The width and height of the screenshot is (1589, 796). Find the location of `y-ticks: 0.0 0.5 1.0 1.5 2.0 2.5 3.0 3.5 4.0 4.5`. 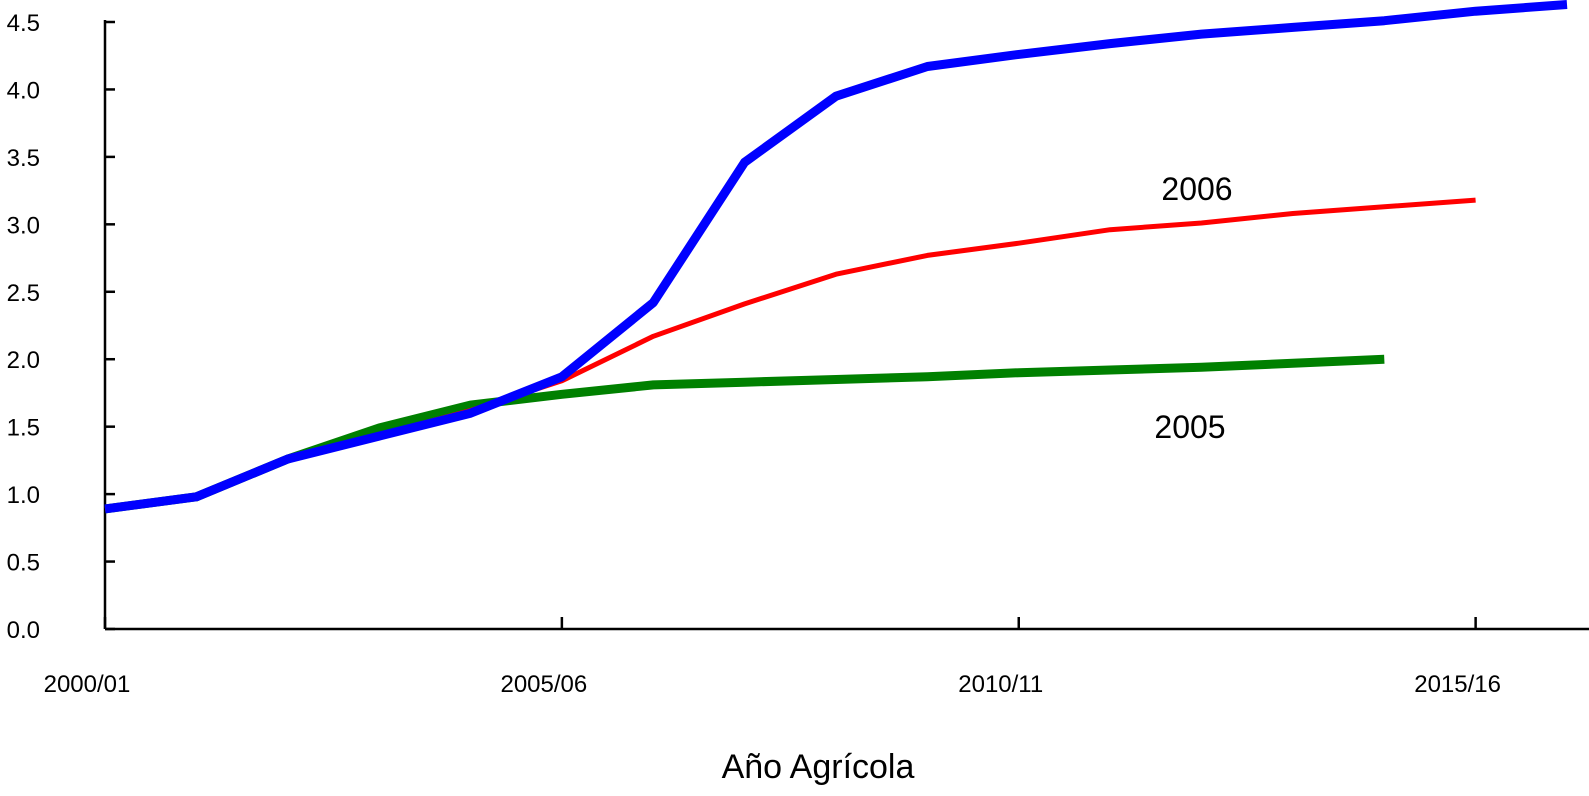

y-ticks: 0.0 0.5 1.0 1.5 2.0 2.5 3.0 3.5 4.0 4.5 is located at coordinates (61, 327).